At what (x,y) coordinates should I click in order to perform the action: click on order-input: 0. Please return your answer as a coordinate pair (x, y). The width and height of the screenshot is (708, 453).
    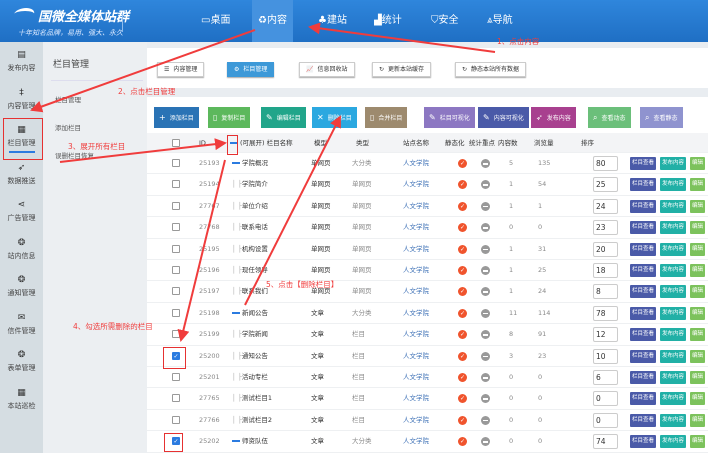
    Looking at the image, I should click on (605, 399).